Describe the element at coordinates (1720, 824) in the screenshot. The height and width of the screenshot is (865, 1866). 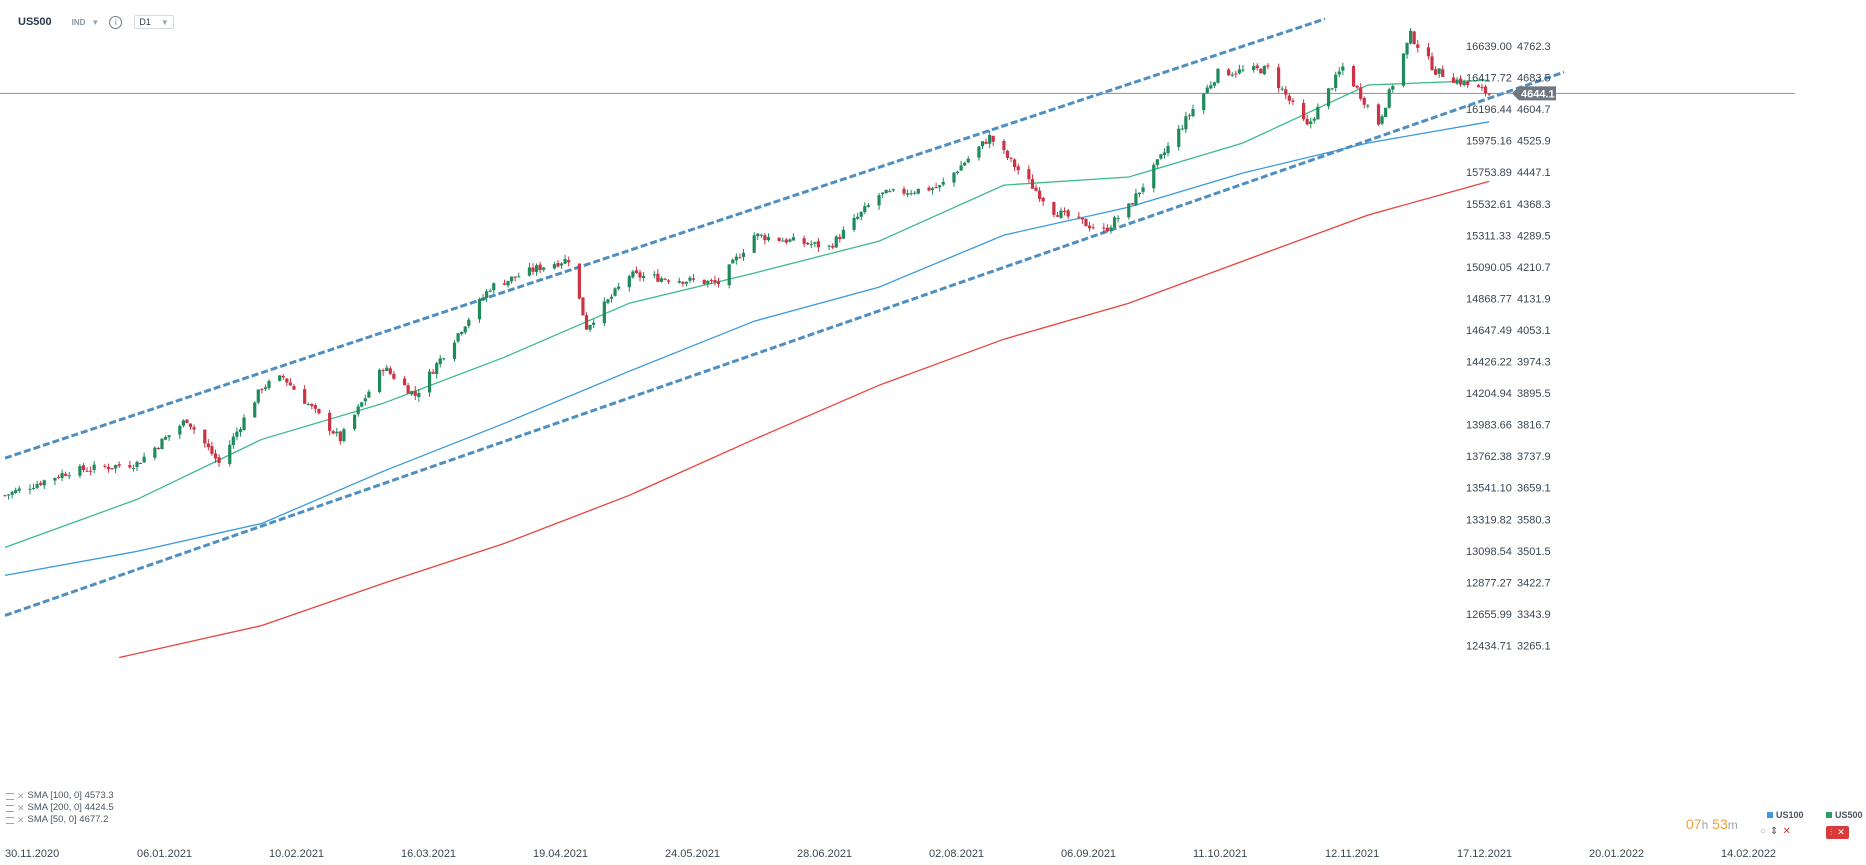
I see `countdown-minutes: 53` at that location.